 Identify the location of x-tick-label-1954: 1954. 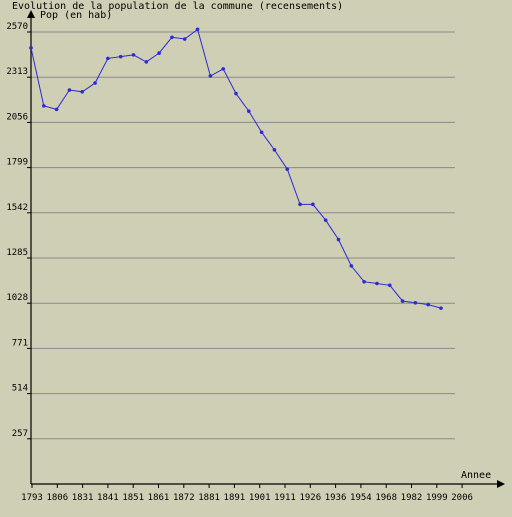
(361, 498).